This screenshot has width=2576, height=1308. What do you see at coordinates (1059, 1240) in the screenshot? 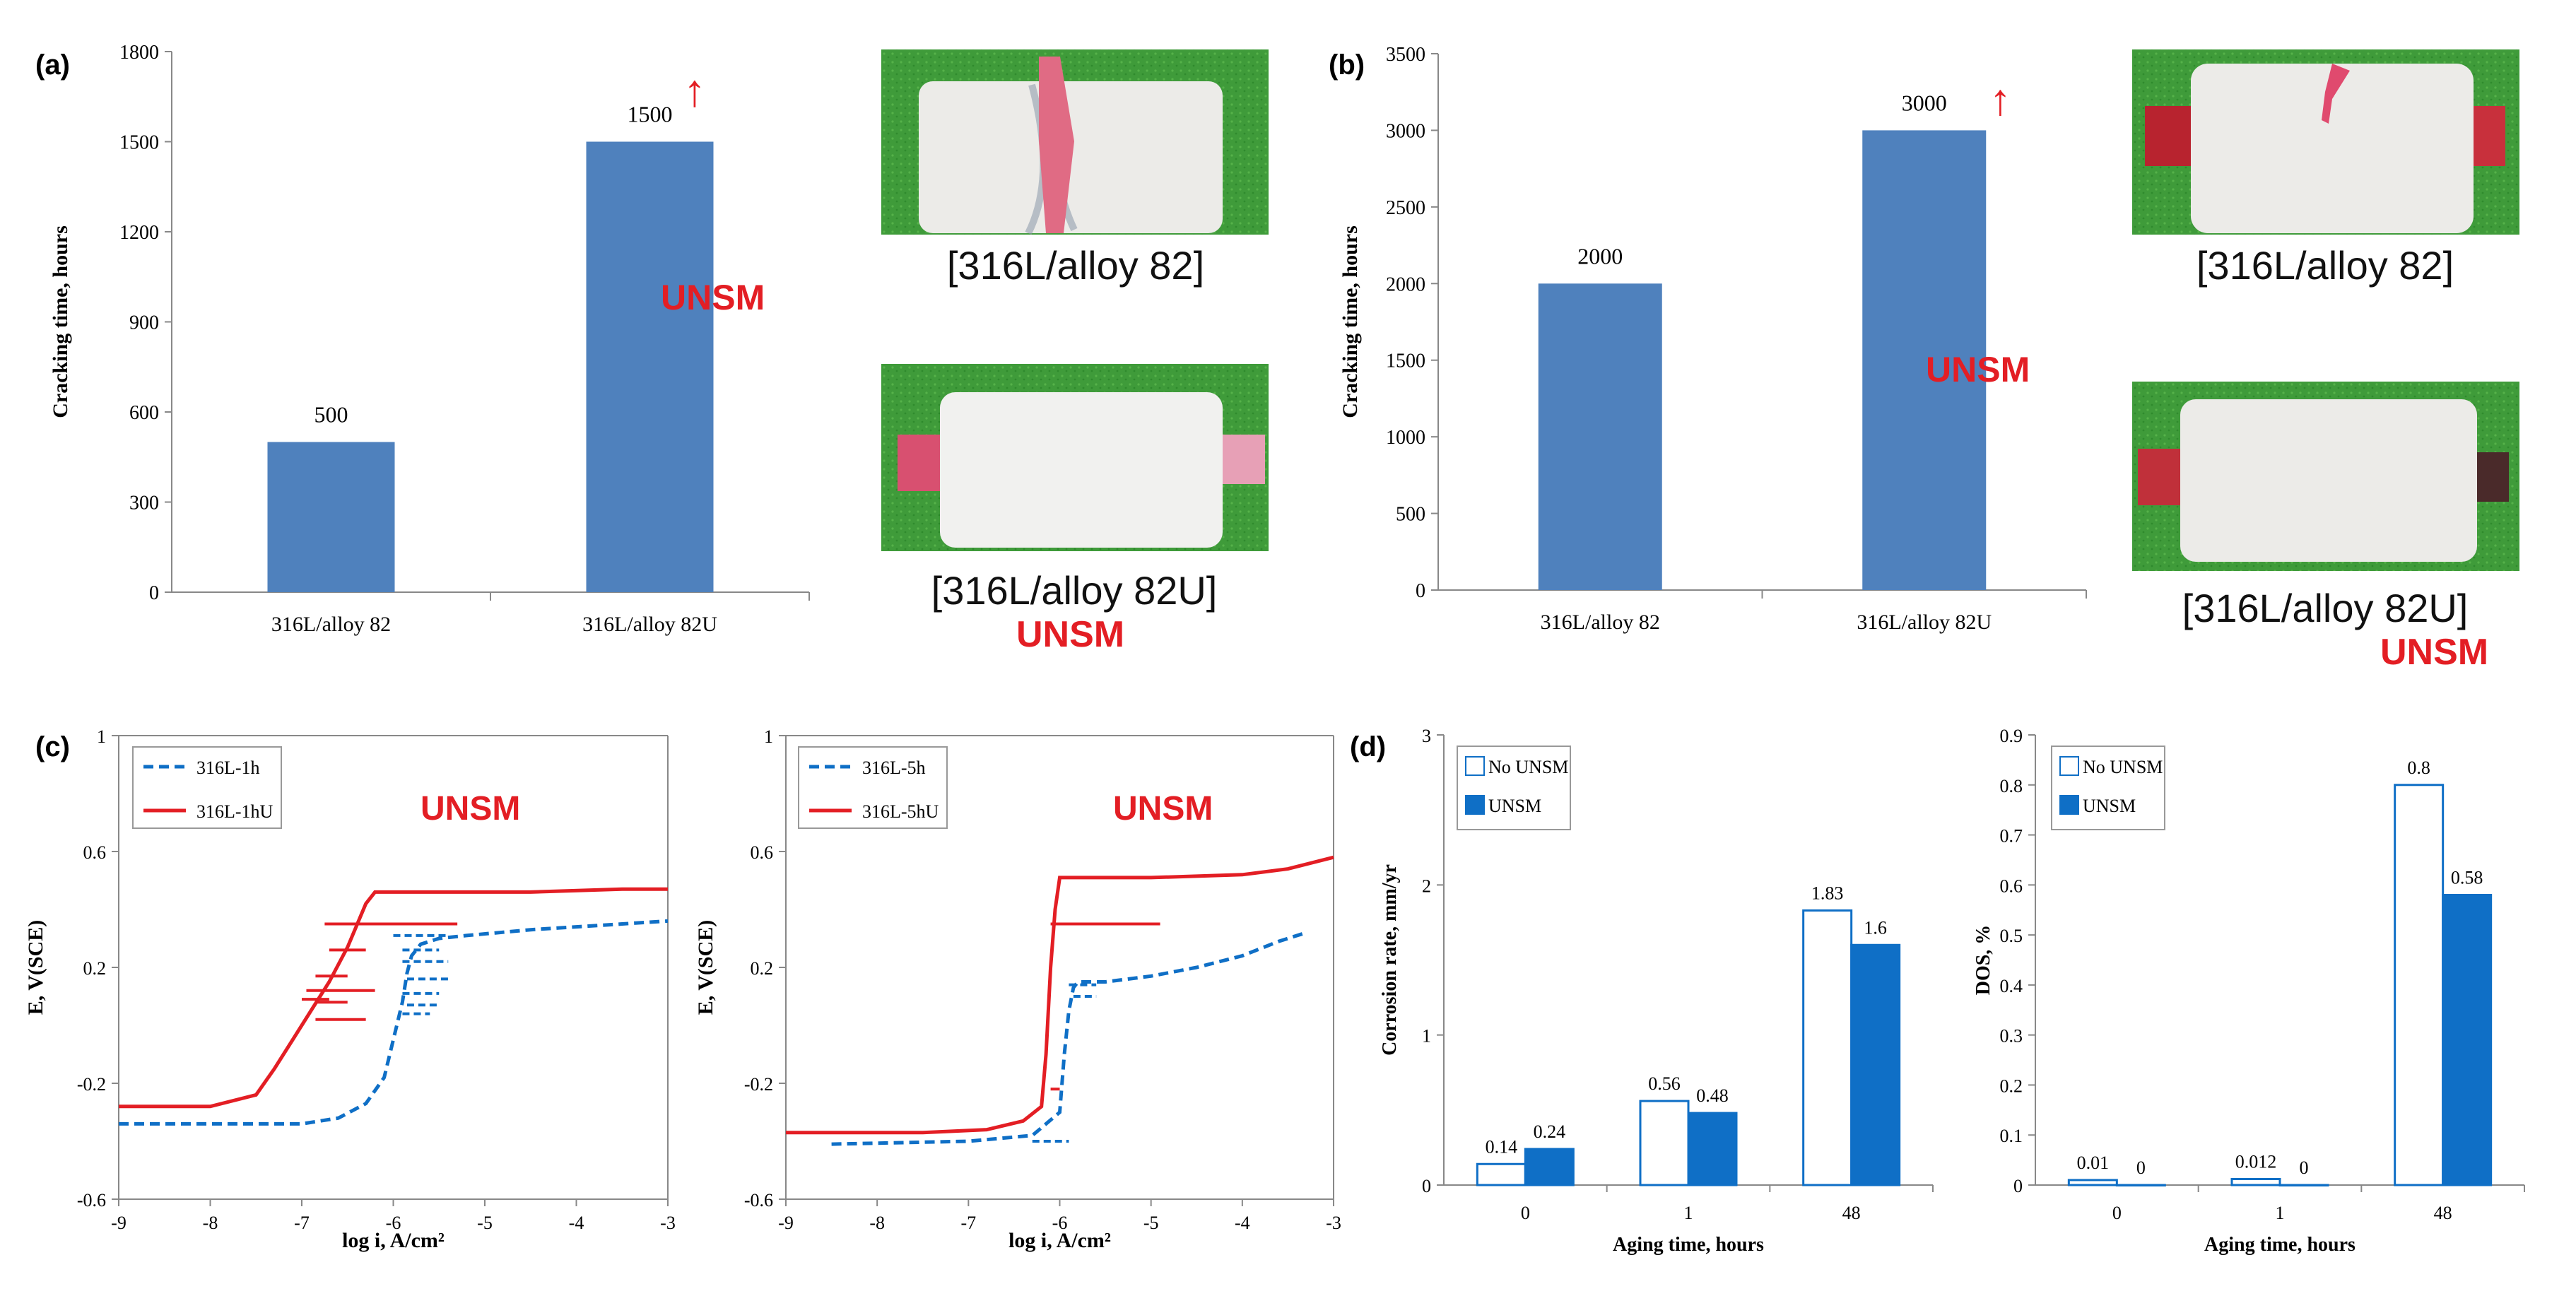
I see `chart-c2-x-axis-label: log i, A/cm²` at bounding box center [1059, 1240].